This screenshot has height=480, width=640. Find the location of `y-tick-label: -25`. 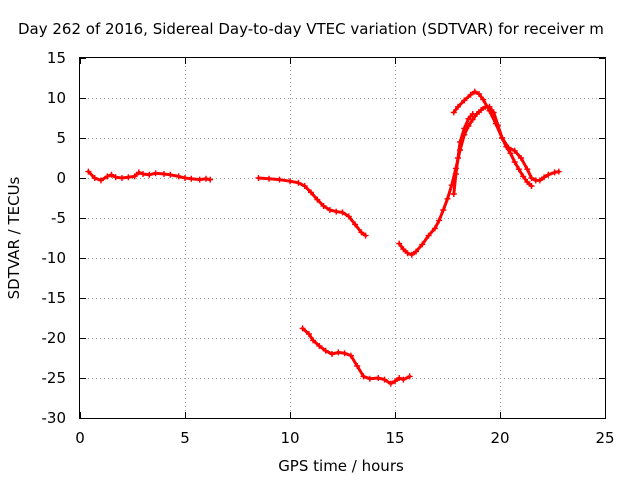

y-tick-label: -25 is located at coordinates (54, 378).